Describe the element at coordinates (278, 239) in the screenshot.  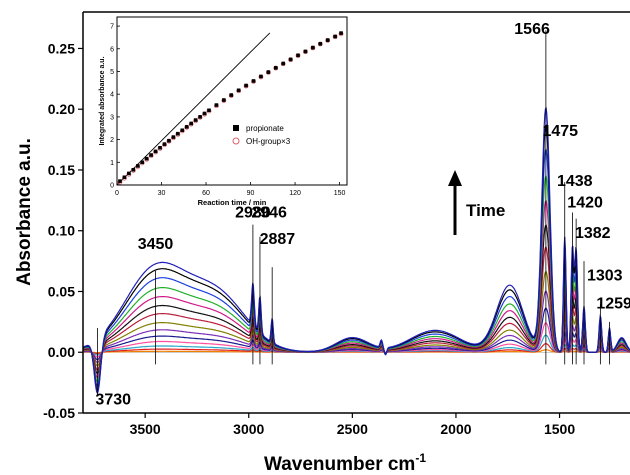
I see `peak-label: 2887` at that location.